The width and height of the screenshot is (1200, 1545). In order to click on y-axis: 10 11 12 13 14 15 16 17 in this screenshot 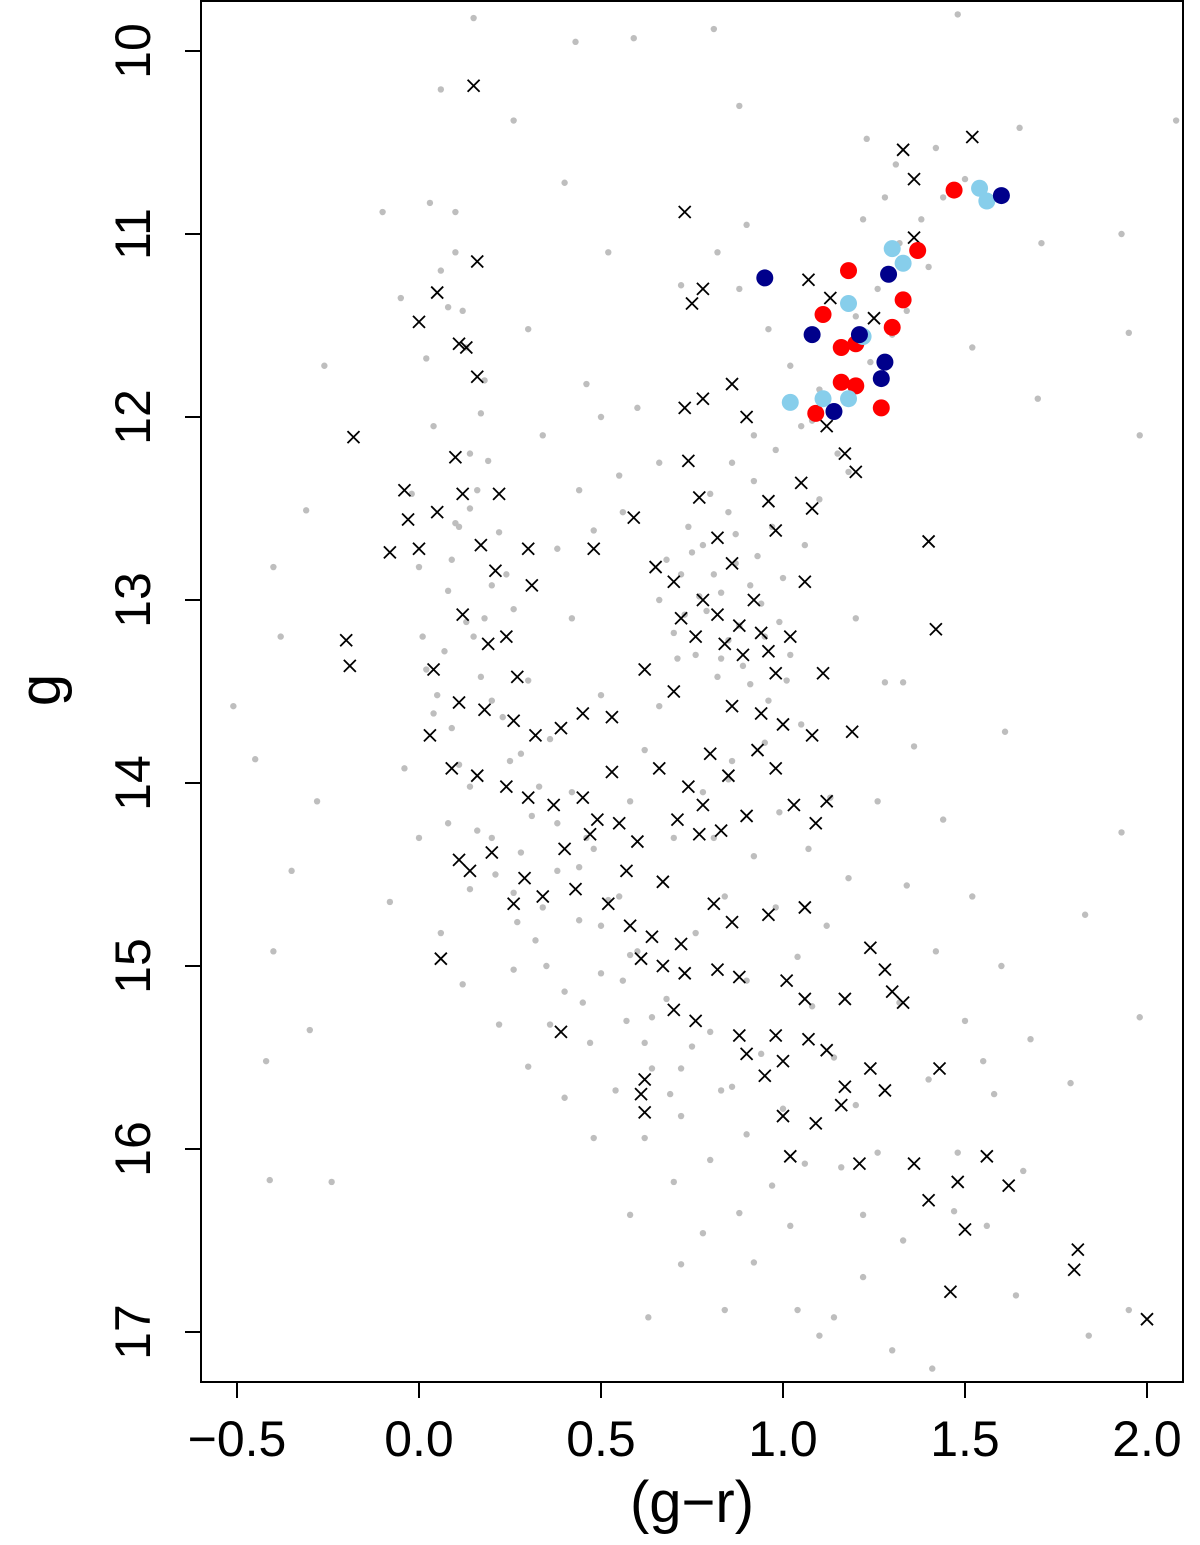, I will do `click(153, 691)`.